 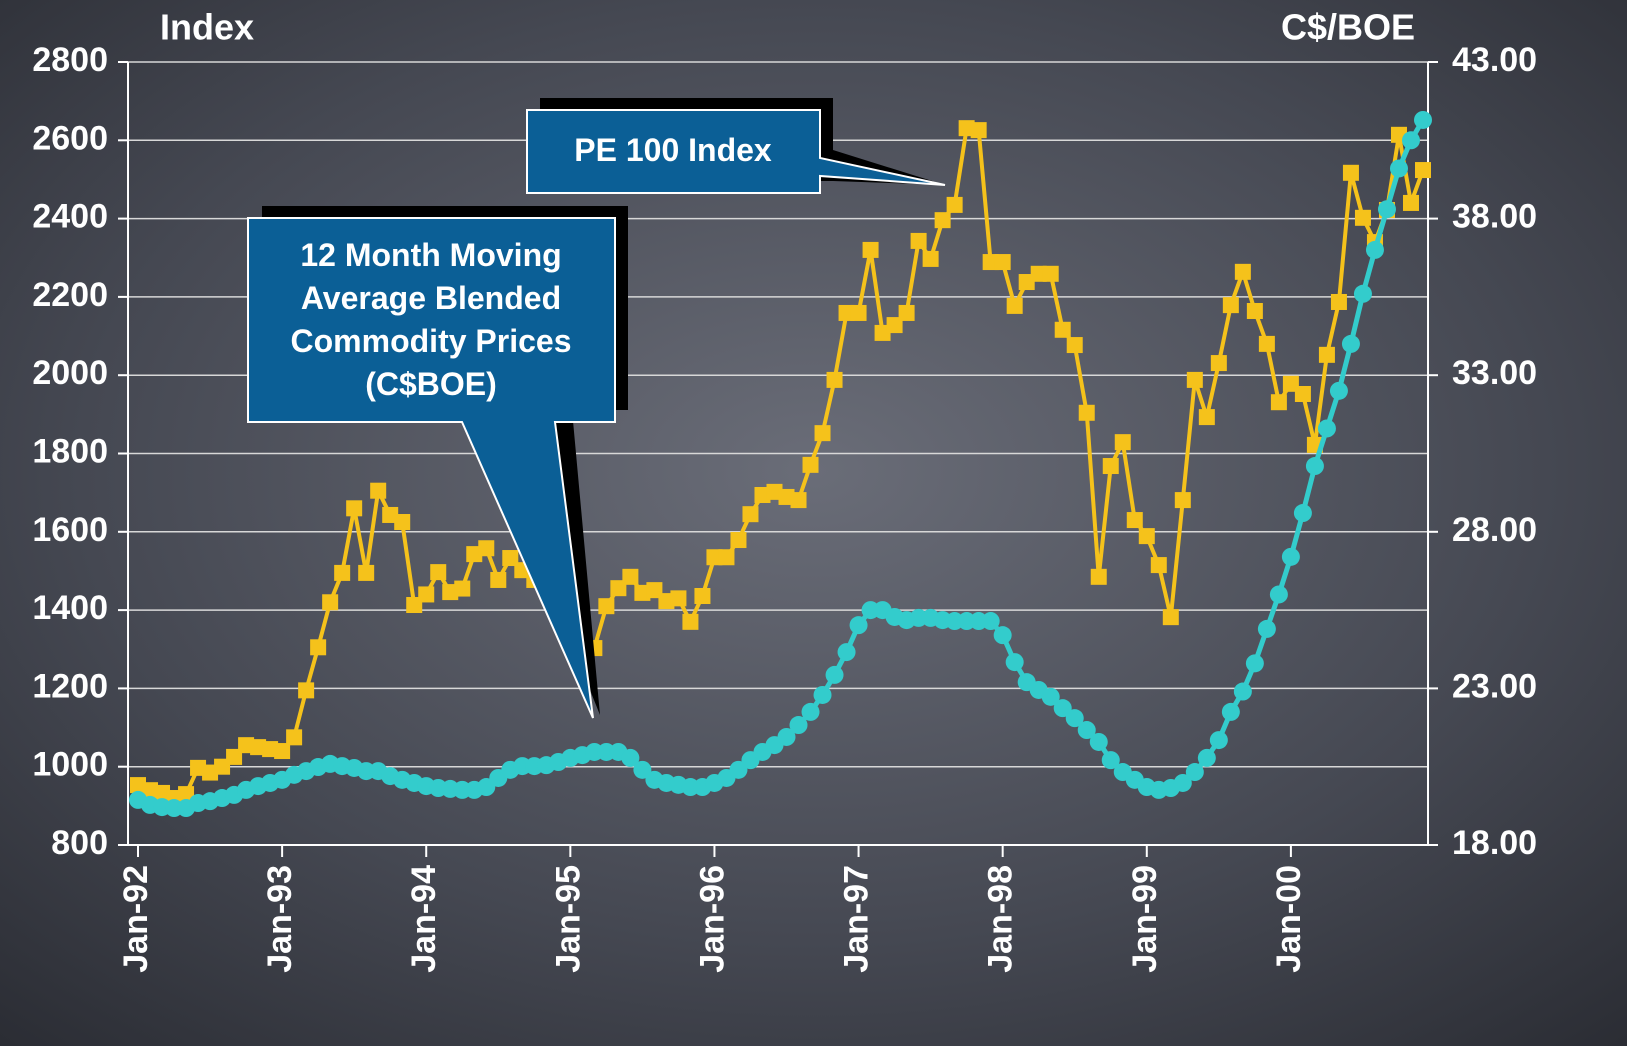 I want to click on y-tick-label: 2000, so click(x=70, y=373).